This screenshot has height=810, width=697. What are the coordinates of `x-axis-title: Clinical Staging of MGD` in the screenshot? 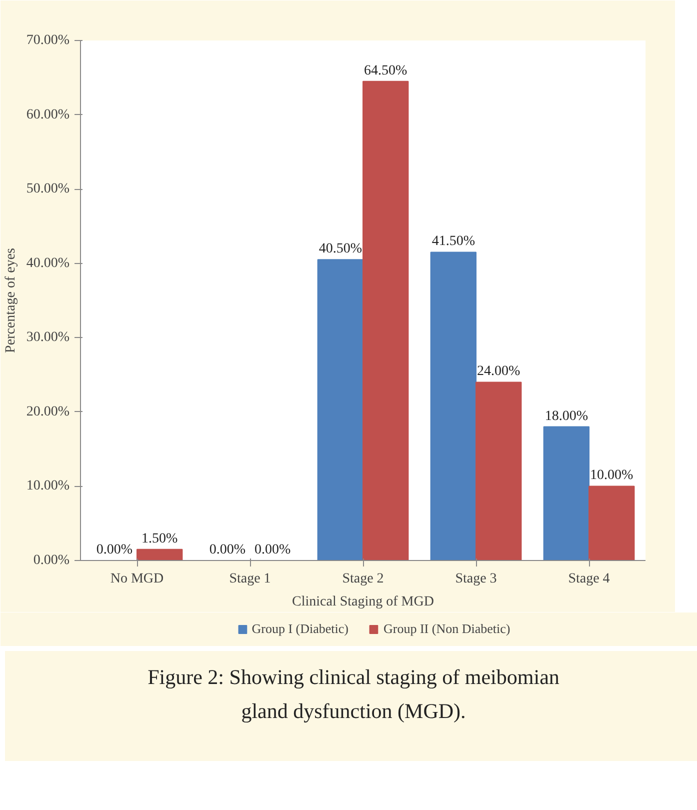 It's located at (363, 602).